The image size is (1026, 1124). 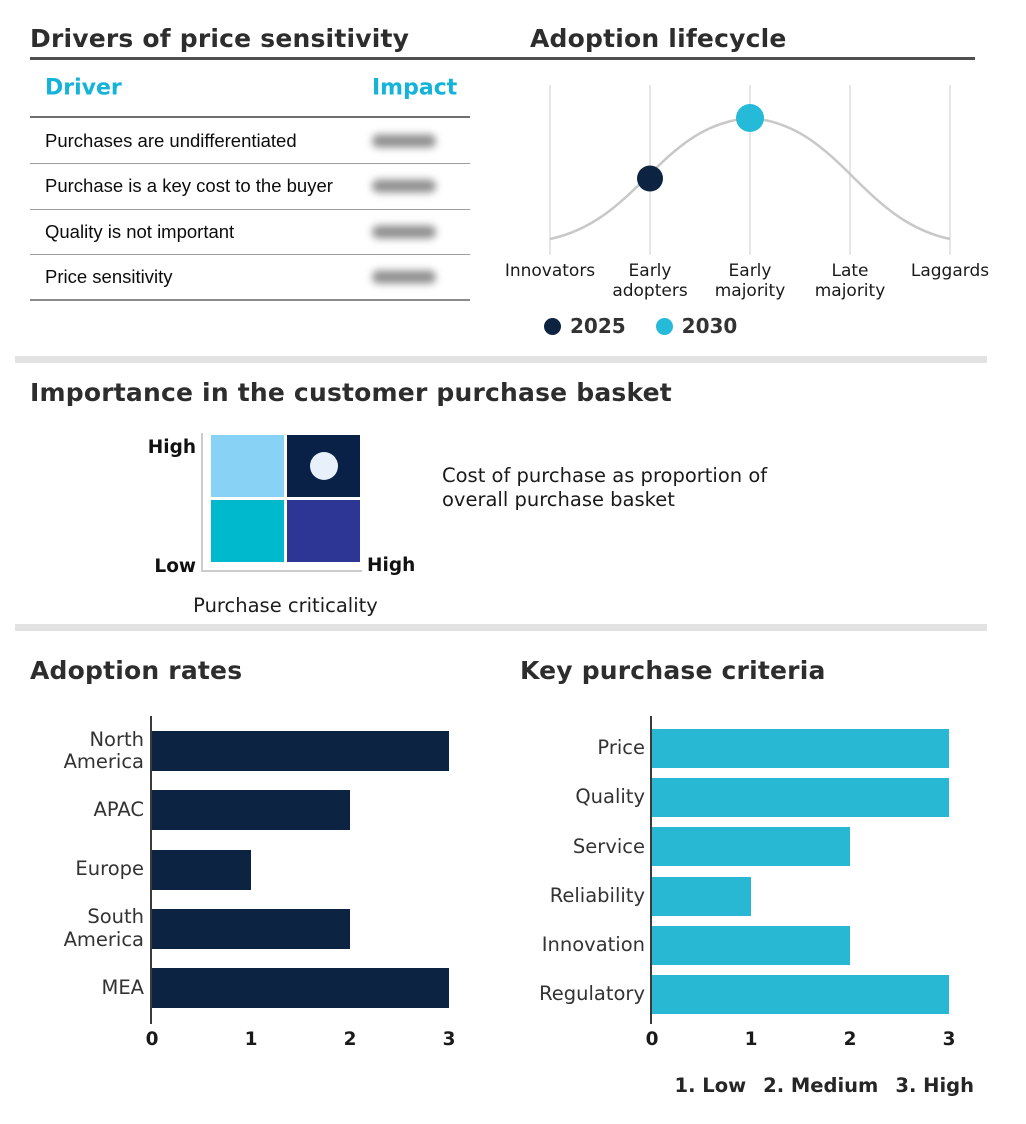 I want to click on importance-matrix, so click(x=285, y=498).